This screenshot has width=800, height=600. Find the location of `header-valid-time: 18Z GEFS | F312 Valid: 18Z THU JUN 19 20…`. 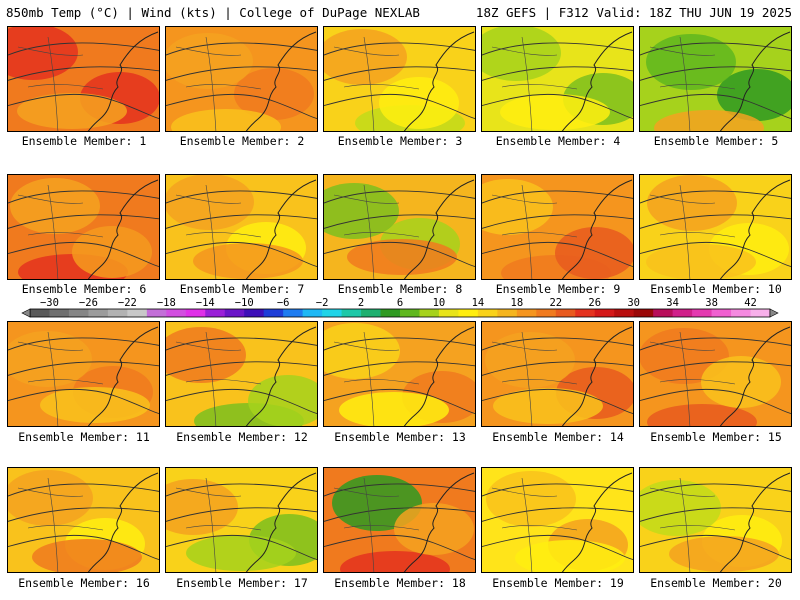

header-valid-time: 18Z GEFS | F312 Valid: 18Z THU JUN 19 20… is located at coordinates (633, 12).